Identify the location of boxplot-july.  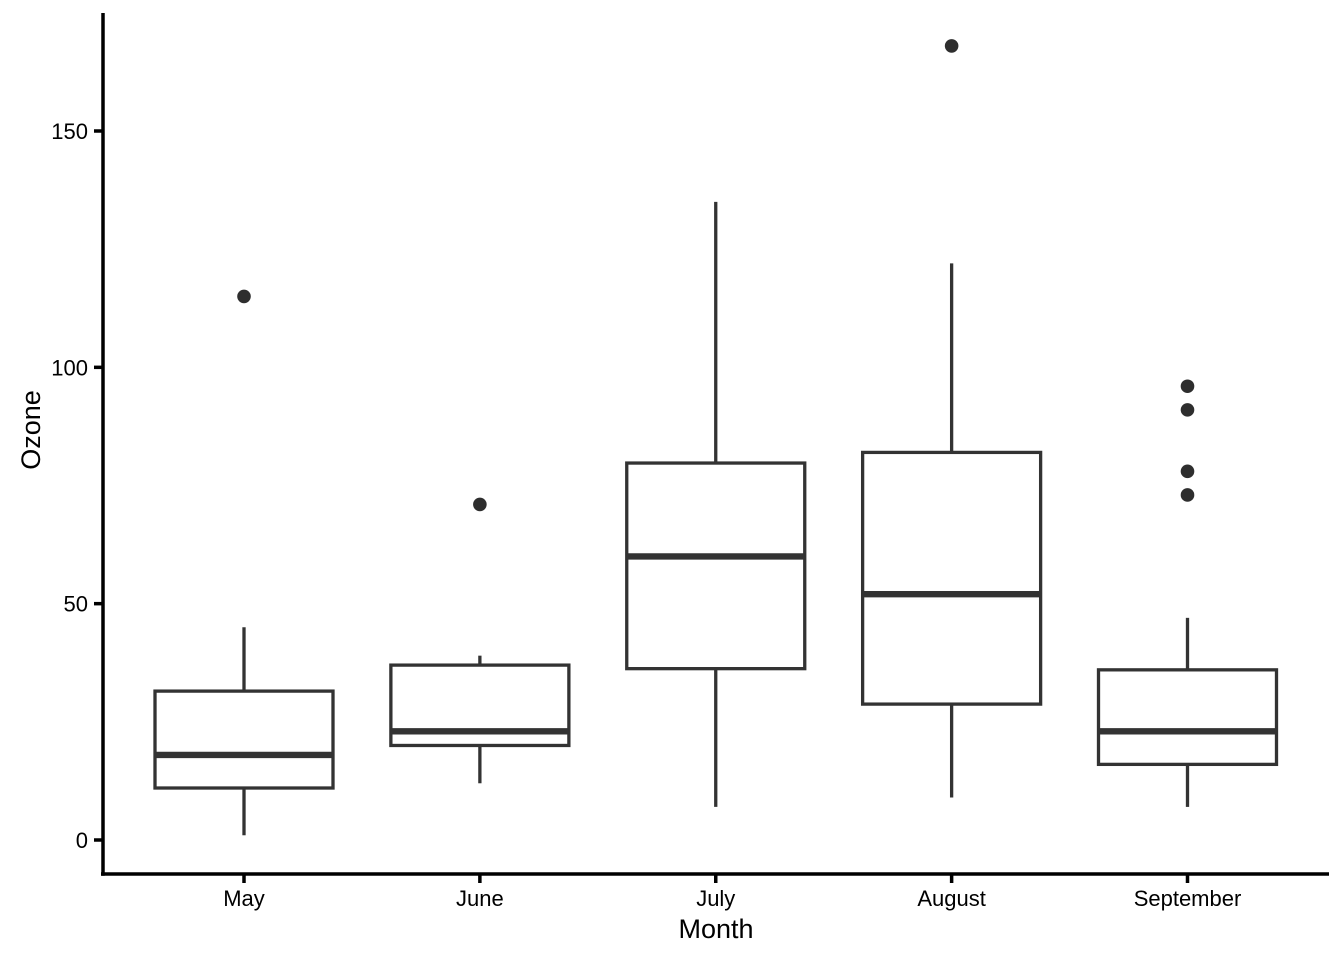
(716, 504).